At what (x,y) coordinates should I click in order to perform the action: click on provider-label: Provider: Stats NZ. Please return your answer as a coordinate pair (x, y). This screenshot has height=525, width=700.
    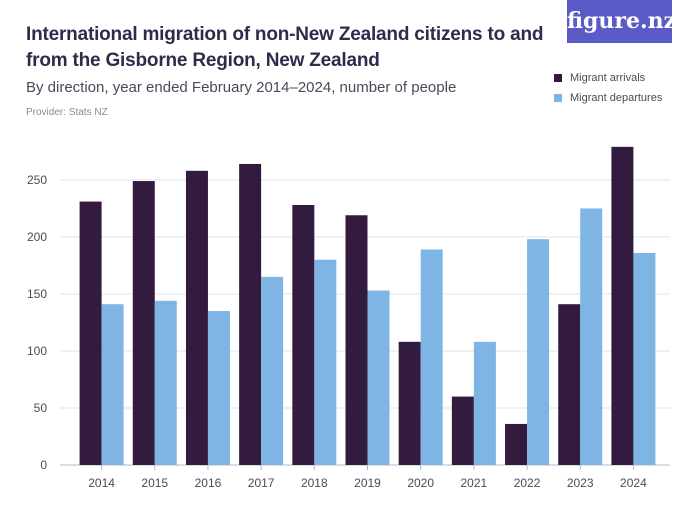
    Looking at the image, I should click on (67, 112).